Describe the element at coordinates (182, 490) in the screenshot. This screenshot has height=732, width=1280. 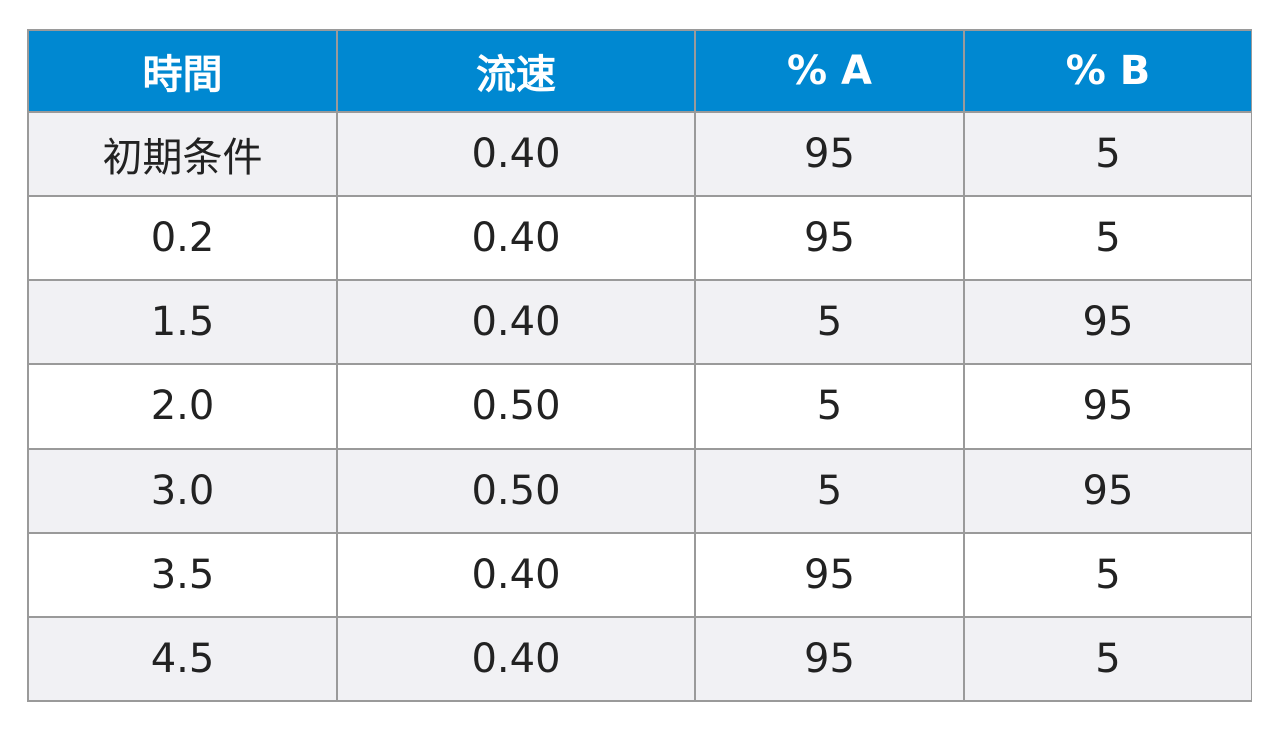
I see `cell-time: 3.0` at that location.